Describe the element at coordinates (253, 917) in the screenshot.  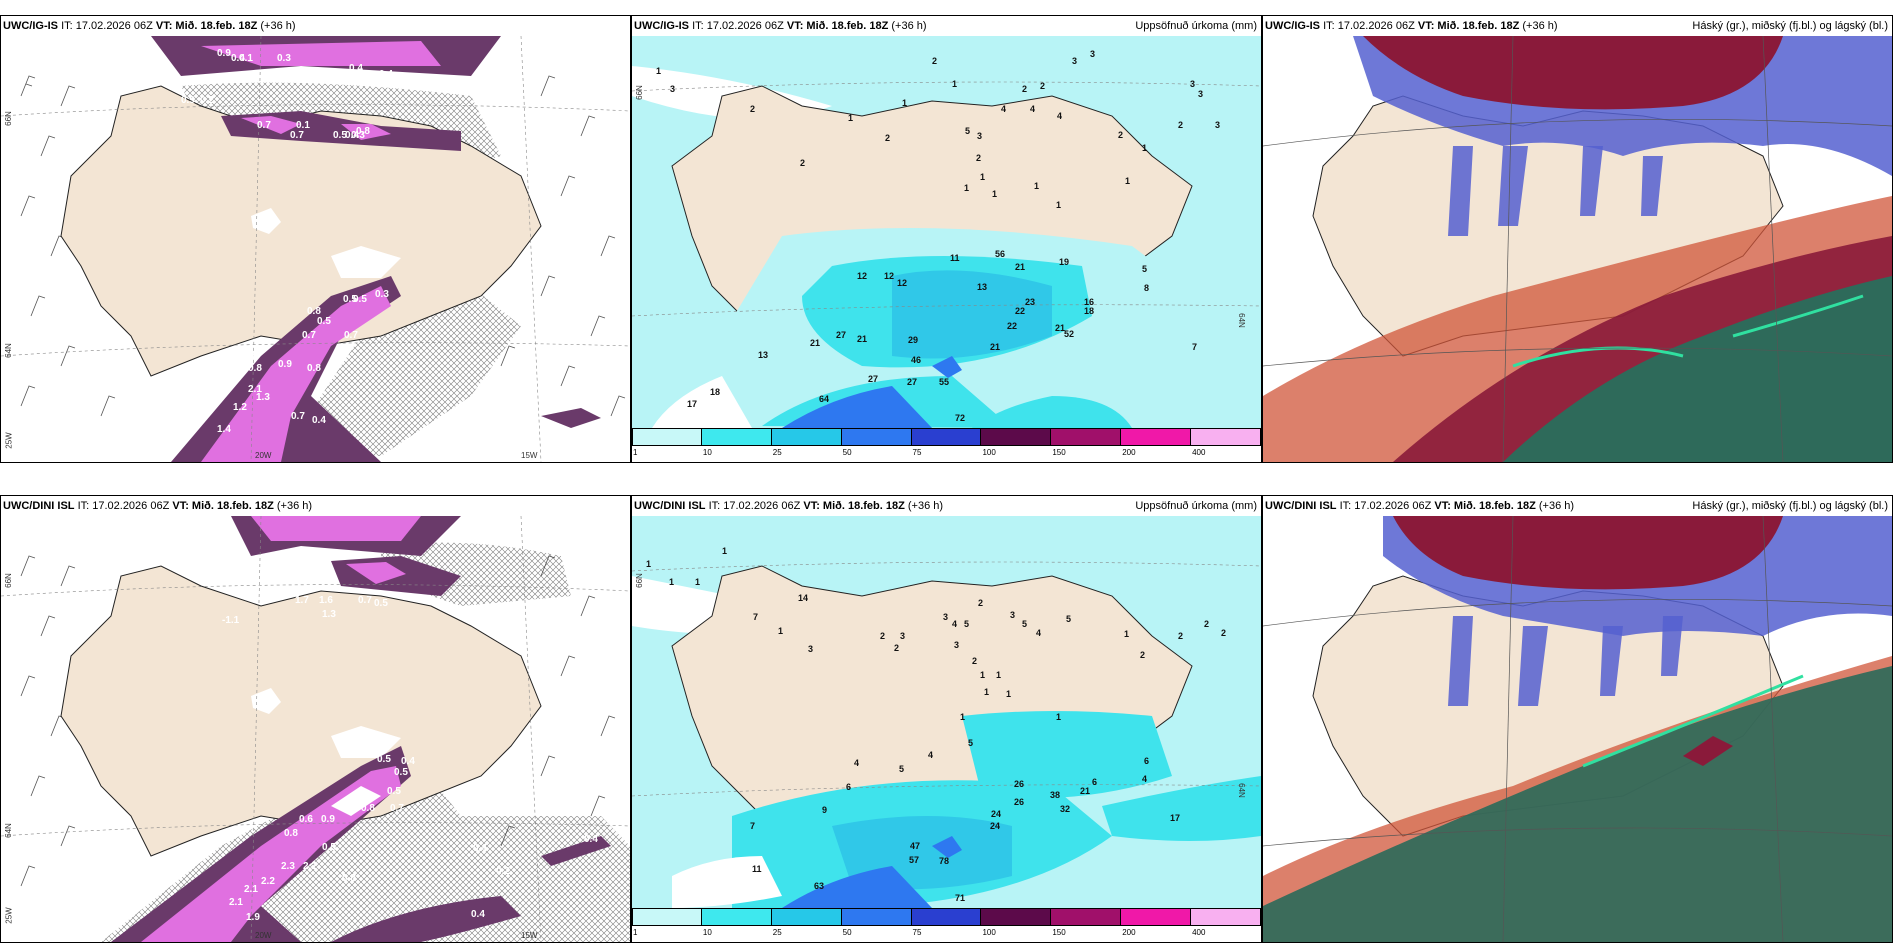
I see `snow-amount-label: 1.9` at that location.